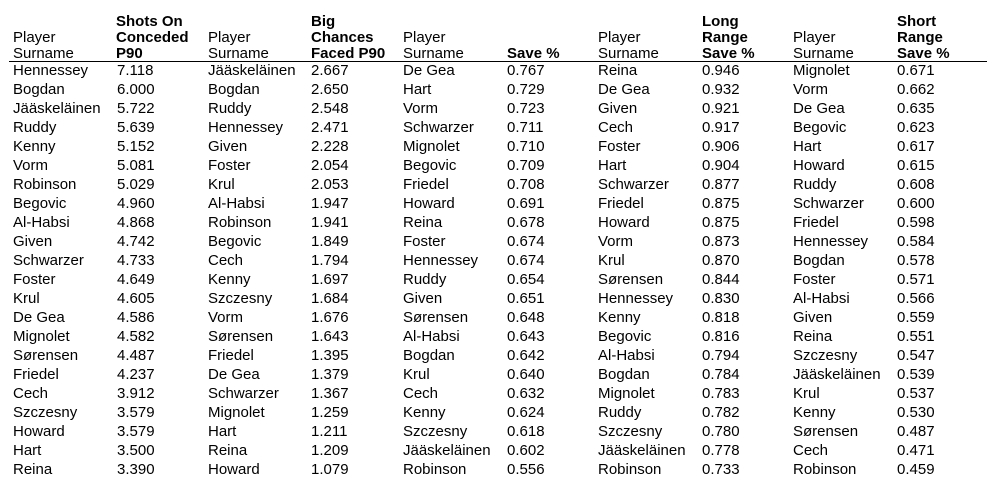 The image size is (992, 488). Describe the element at coordinates (890, 31) in the screenshot. I see `column-header: Player Surname Short Range Save %` at that location.